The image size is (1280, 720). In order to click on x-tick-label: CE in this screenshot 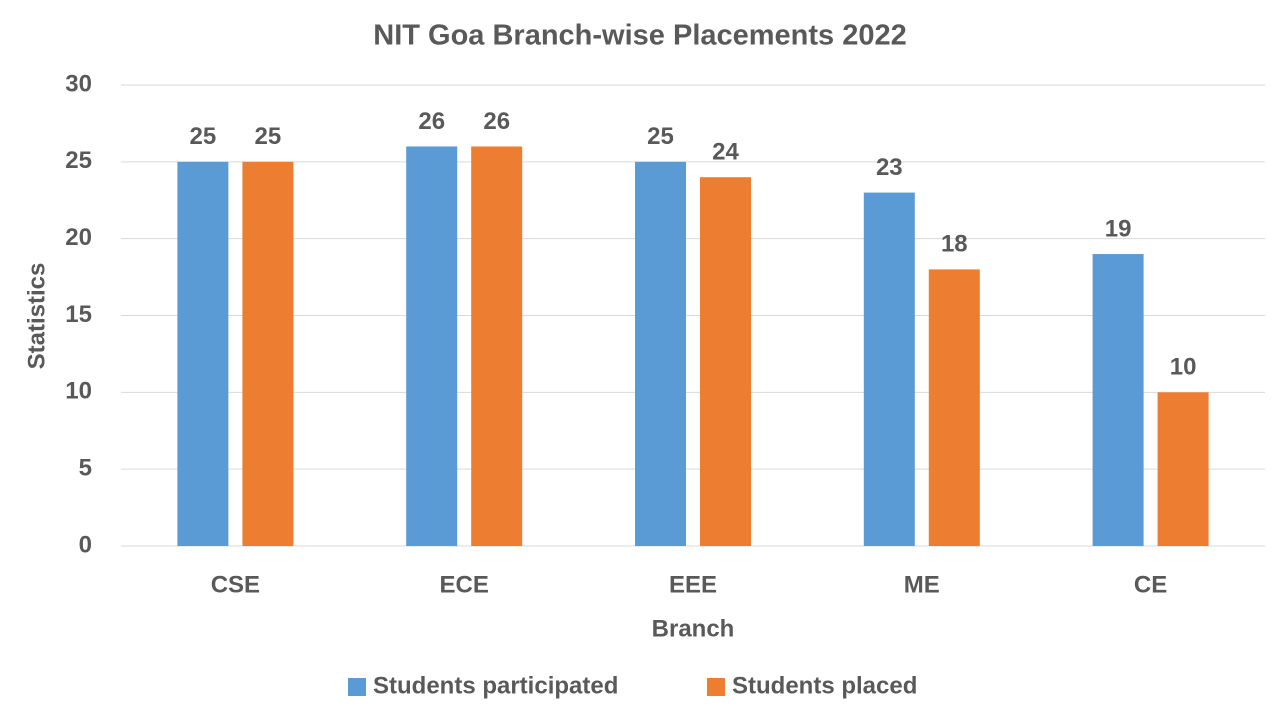, I will do `click(1150, 584)`.